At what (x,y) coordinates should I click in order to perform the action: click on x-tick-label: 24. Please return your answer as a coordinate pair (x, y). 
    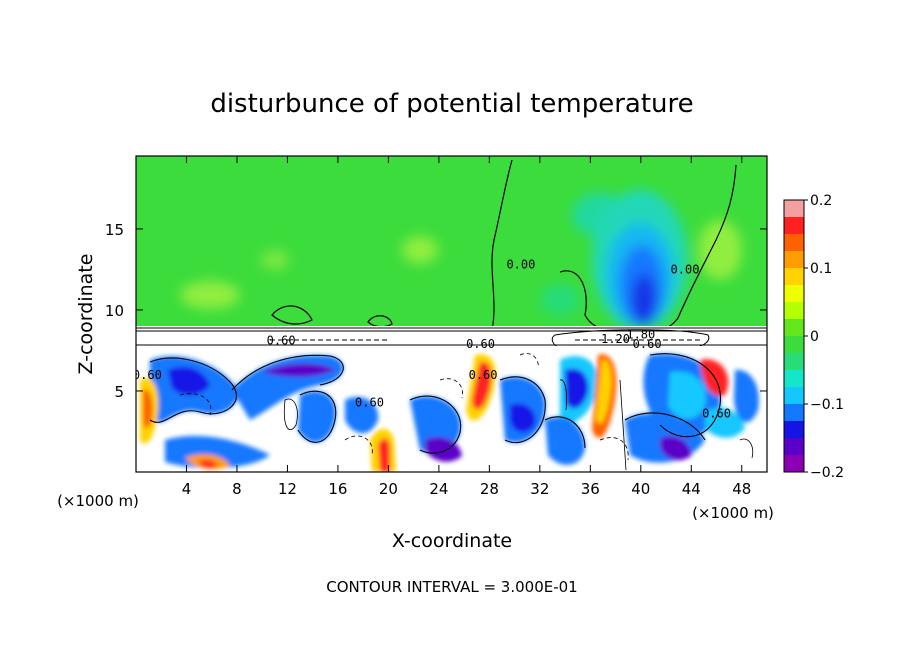
    Looking at the image, I should click on (438, 489).